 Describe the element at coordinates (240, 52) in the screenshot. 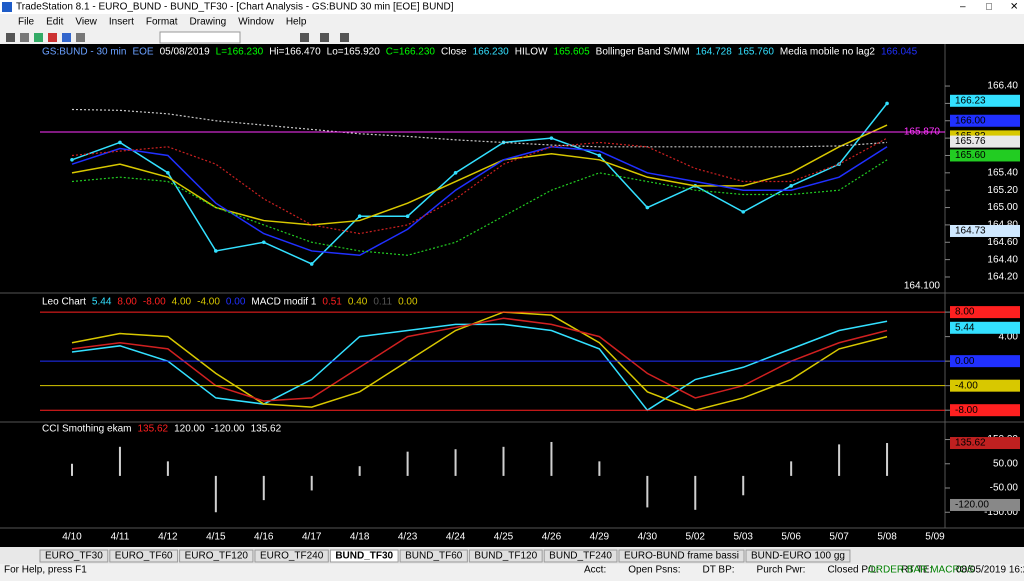

I see `header-text: L=166.230` at that location.